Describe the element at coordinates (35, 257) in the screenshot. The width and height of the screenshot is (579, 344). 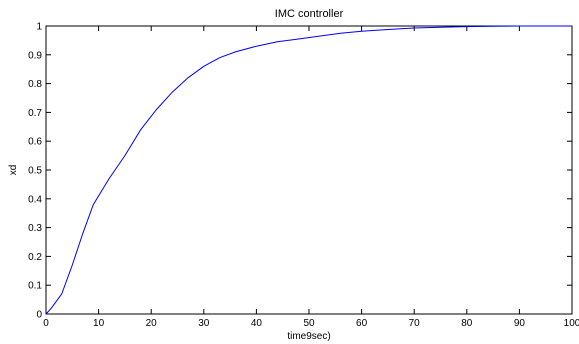
I see `y-tick-label: 0.2` at that location.